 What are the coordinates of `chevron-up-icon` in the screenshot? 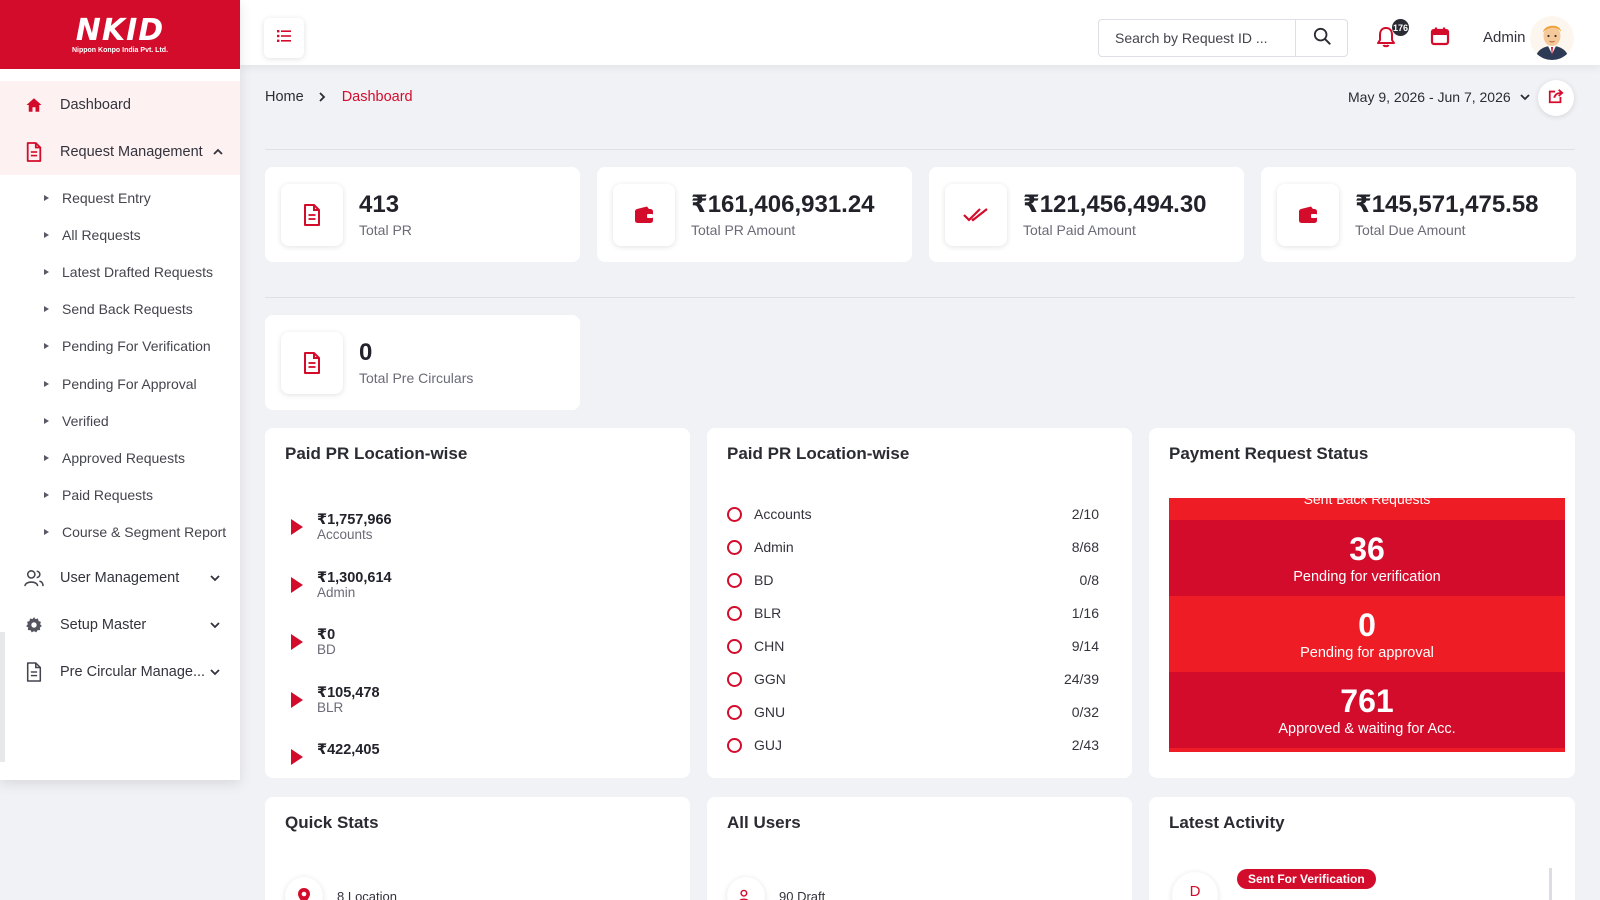 It's located at (218, 152).